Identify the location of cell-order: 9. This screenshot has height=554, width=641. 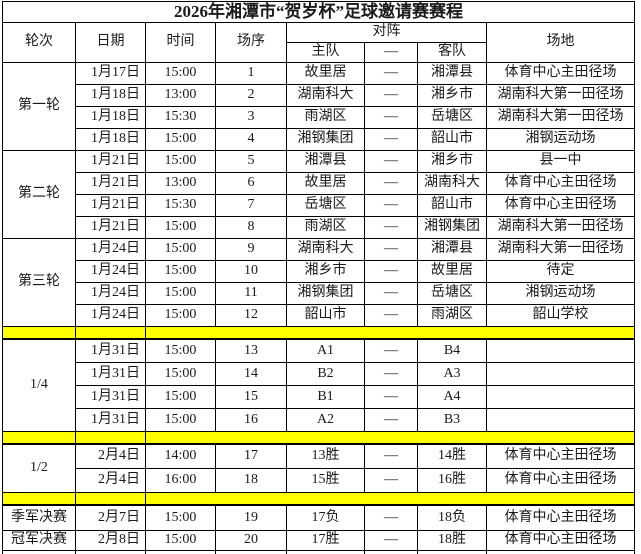
(251, 250).